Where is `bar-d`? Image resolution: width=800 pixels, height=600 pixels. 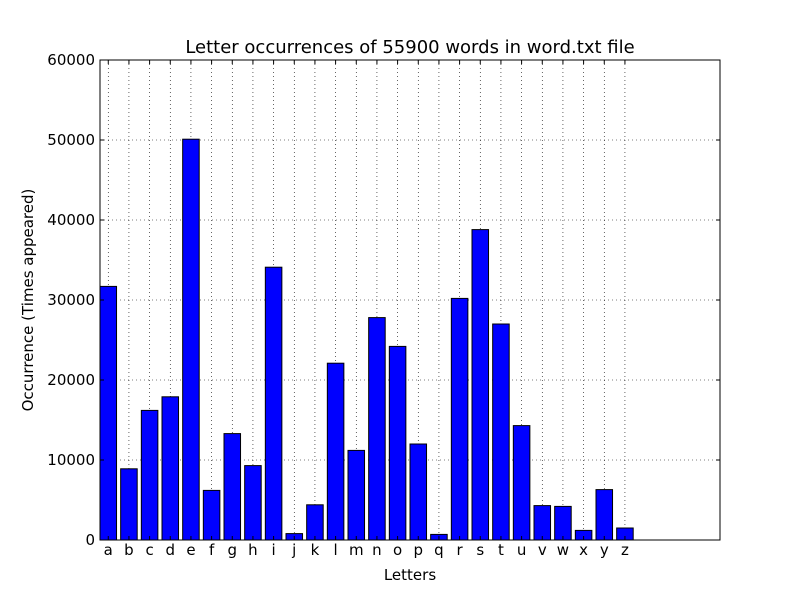
bar-d is located at coordinates (170, 468).